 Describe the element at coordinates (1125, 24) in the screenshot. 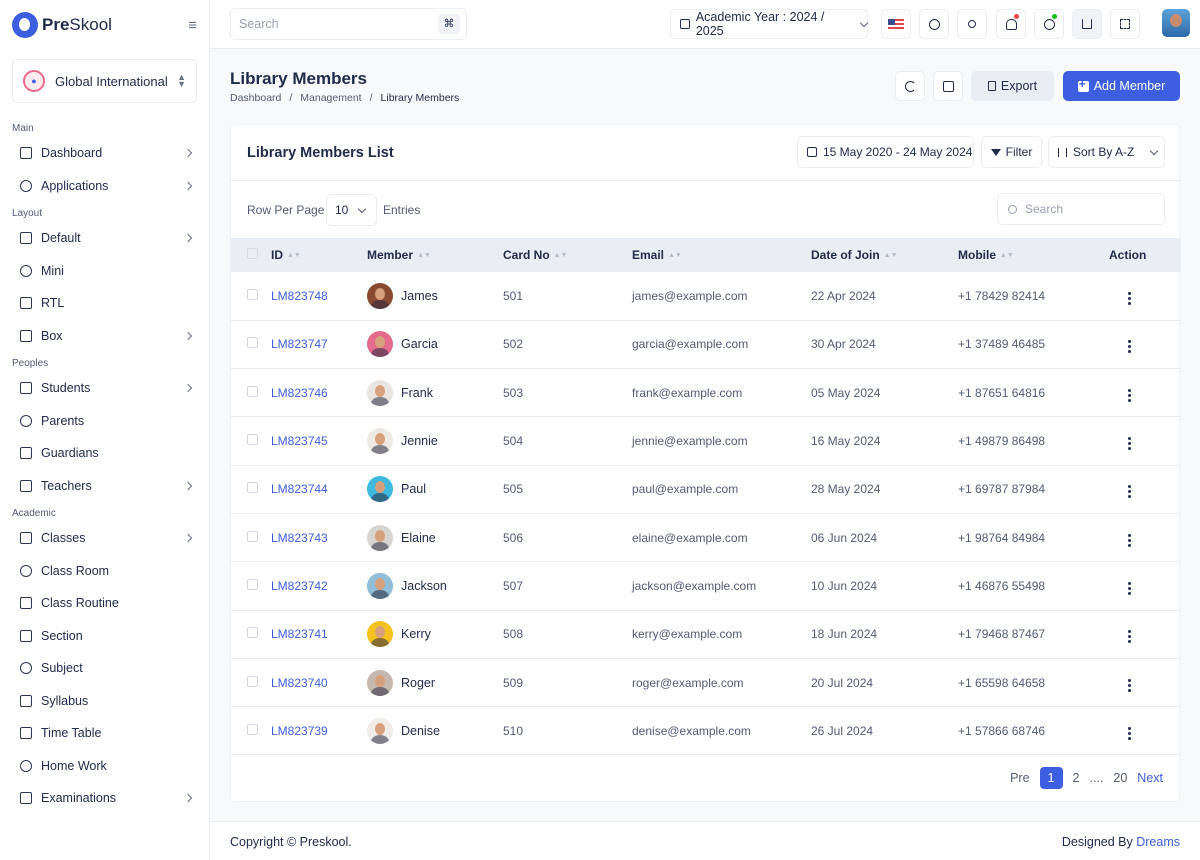

I see `fullscreen-button` at that location.